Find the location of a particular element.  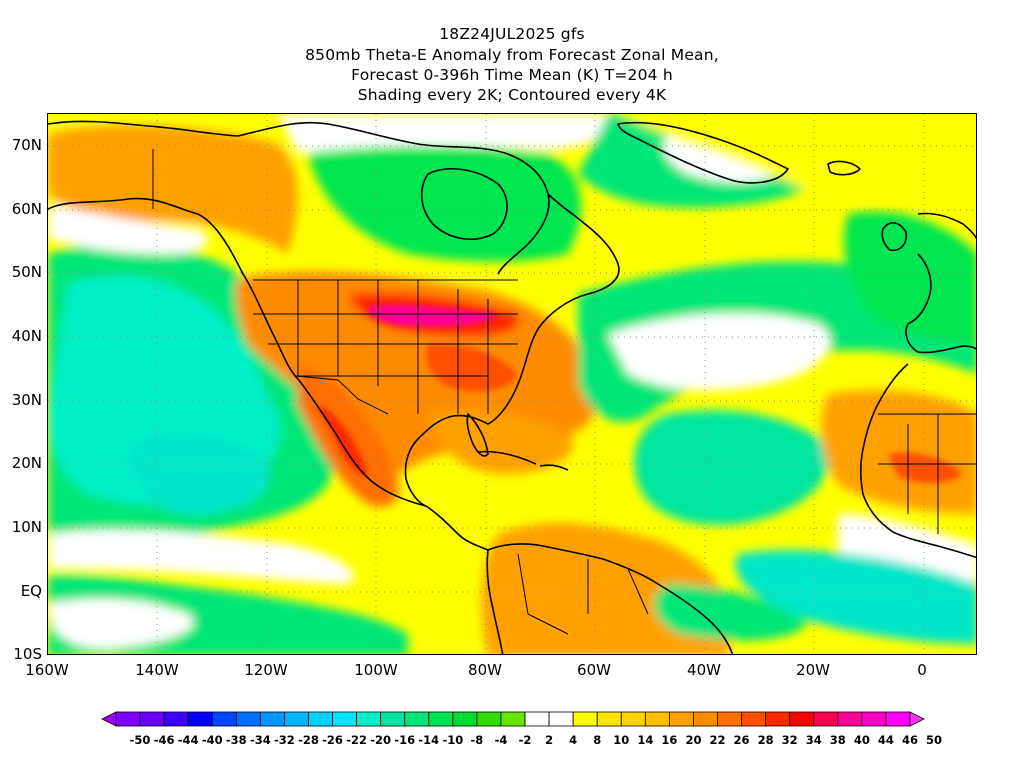

lat-label-50n: 50N is located at coordinates (26, 272).